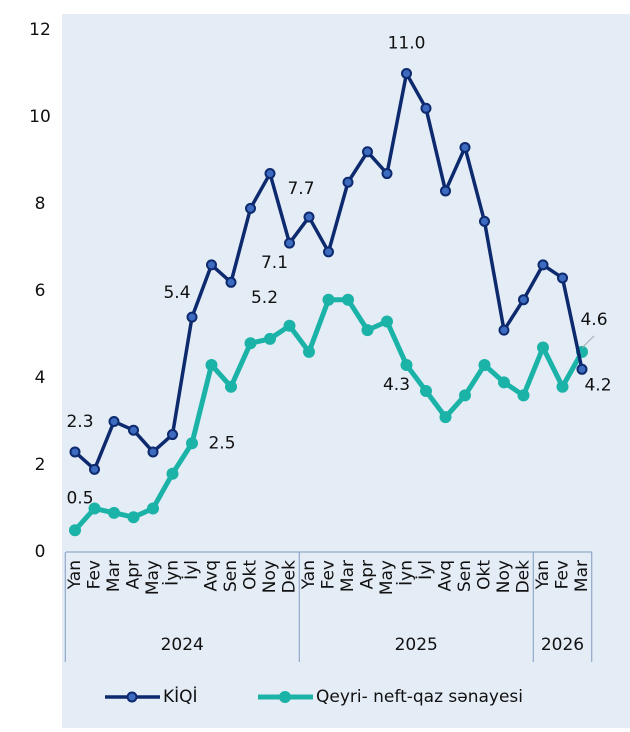  Describe the element at coordinates (221, 443) in the screenshot. I see `data-label: 2.5` at that location.